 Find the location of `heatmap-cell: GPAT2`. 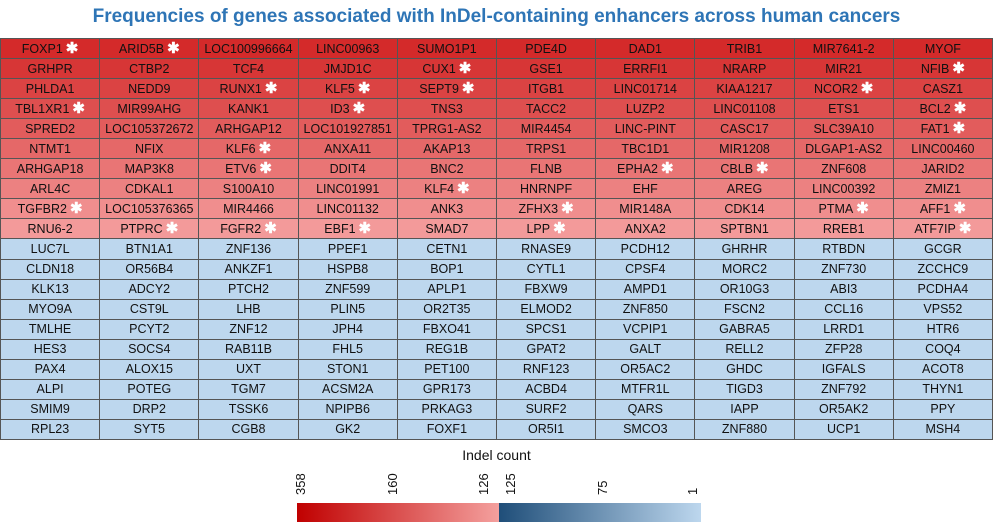

heatmap-cell: GPAT2 is located at coordinates (546, 349).